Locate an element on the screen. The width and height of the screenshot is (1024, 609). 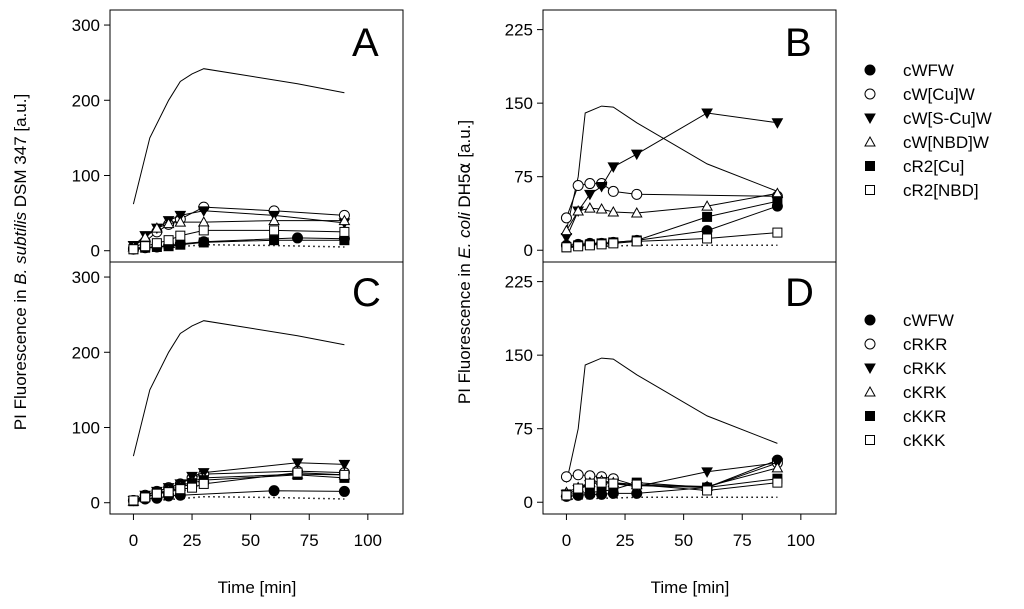
right-ylabel-suffix: DH5 is located at coordinates (464, 193).